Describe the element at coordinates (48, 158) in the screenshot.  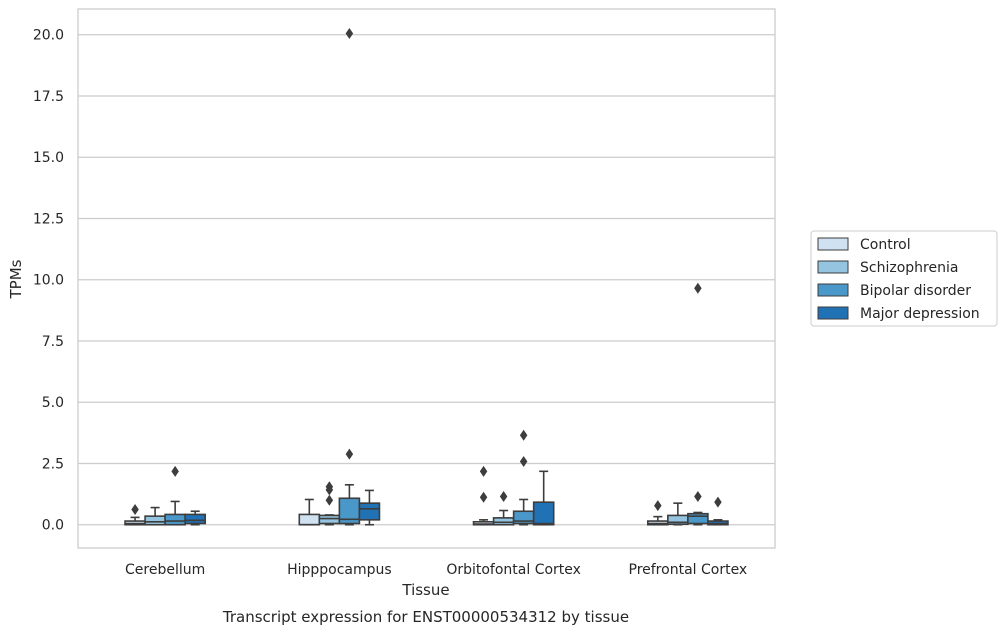
I see `y-tick-label: 15.0` at that location.